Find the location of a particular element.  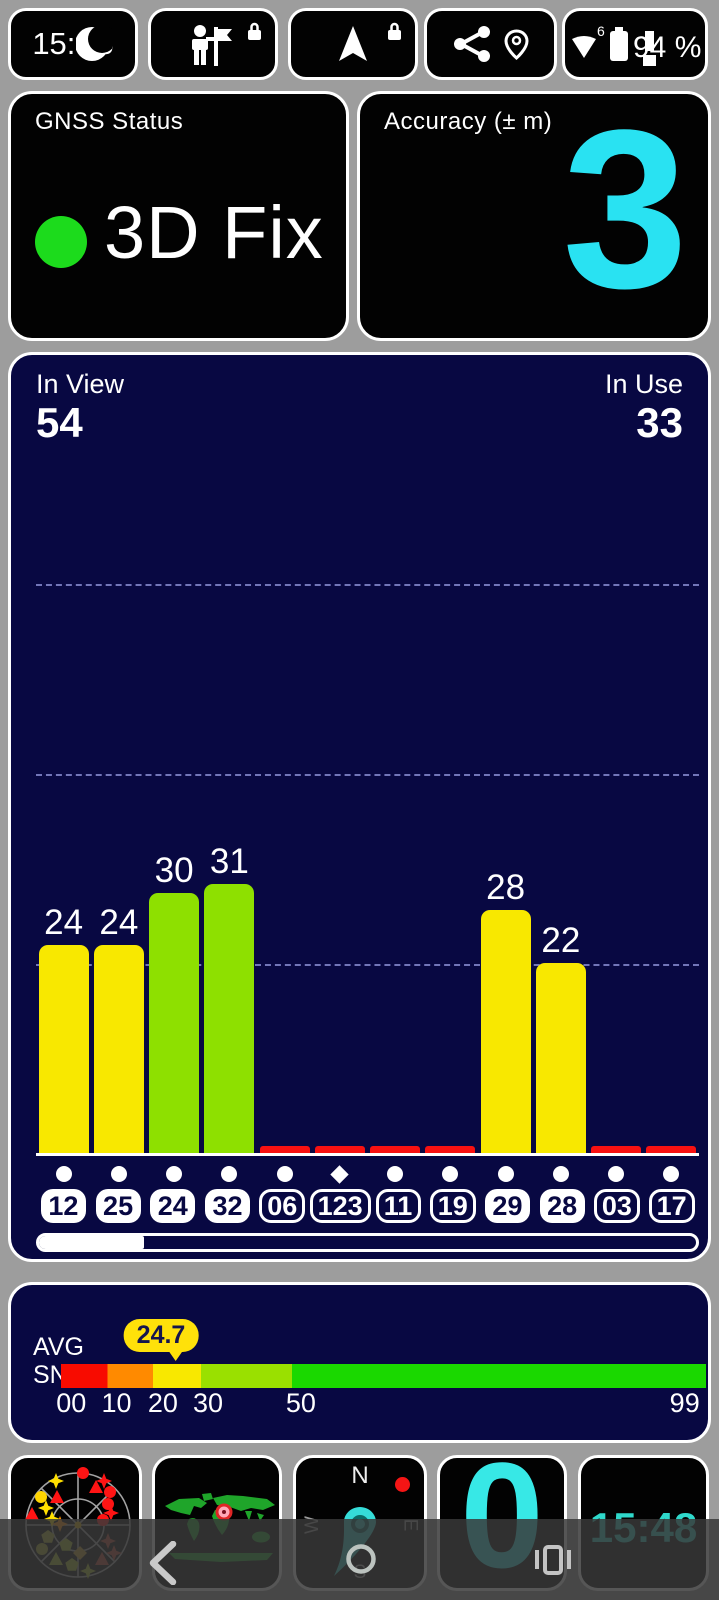

pill-cell: 29 is located at coordinates (507, 1206).